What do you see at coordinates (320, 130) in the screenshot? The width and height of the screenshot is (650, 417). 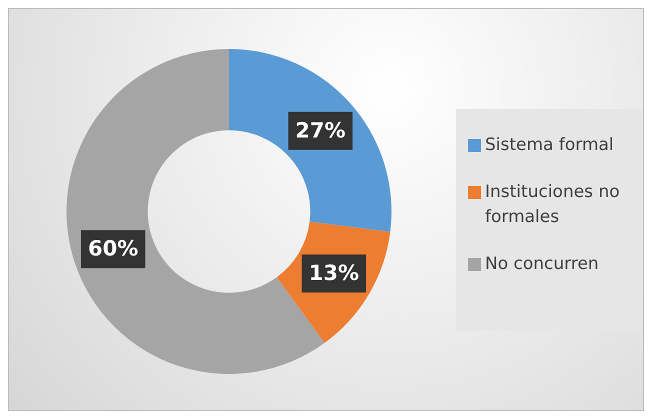 I see `data-label: 27%` at bounding box center [320, 130].